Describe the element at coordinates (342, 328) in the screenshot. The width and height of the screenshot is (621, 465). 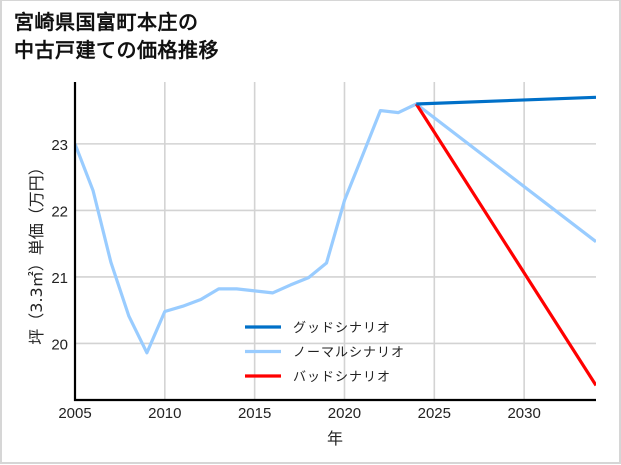
I see `legend-label: グッドシナリオ` at that location.